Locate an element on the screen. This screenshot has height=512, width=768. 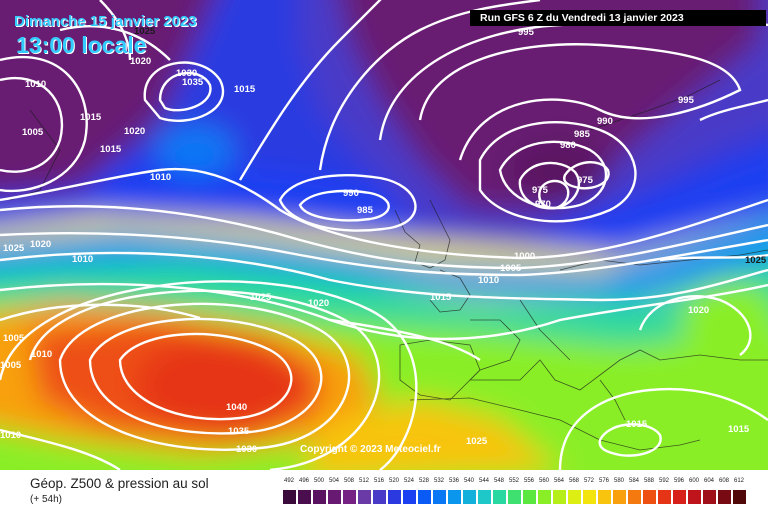
color-scale-tick-label: 496 is located at coordinates (303, 481).